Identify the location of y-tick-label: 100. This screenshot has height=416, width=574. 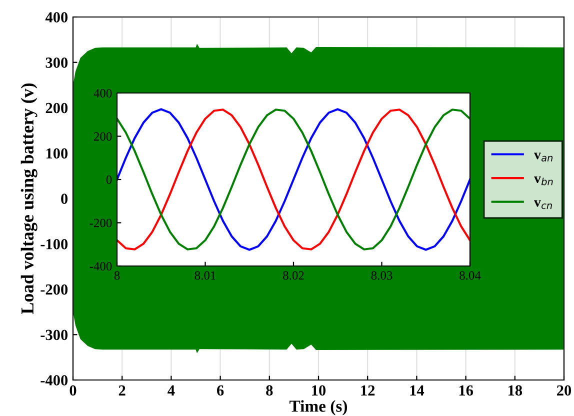
(57, 153).